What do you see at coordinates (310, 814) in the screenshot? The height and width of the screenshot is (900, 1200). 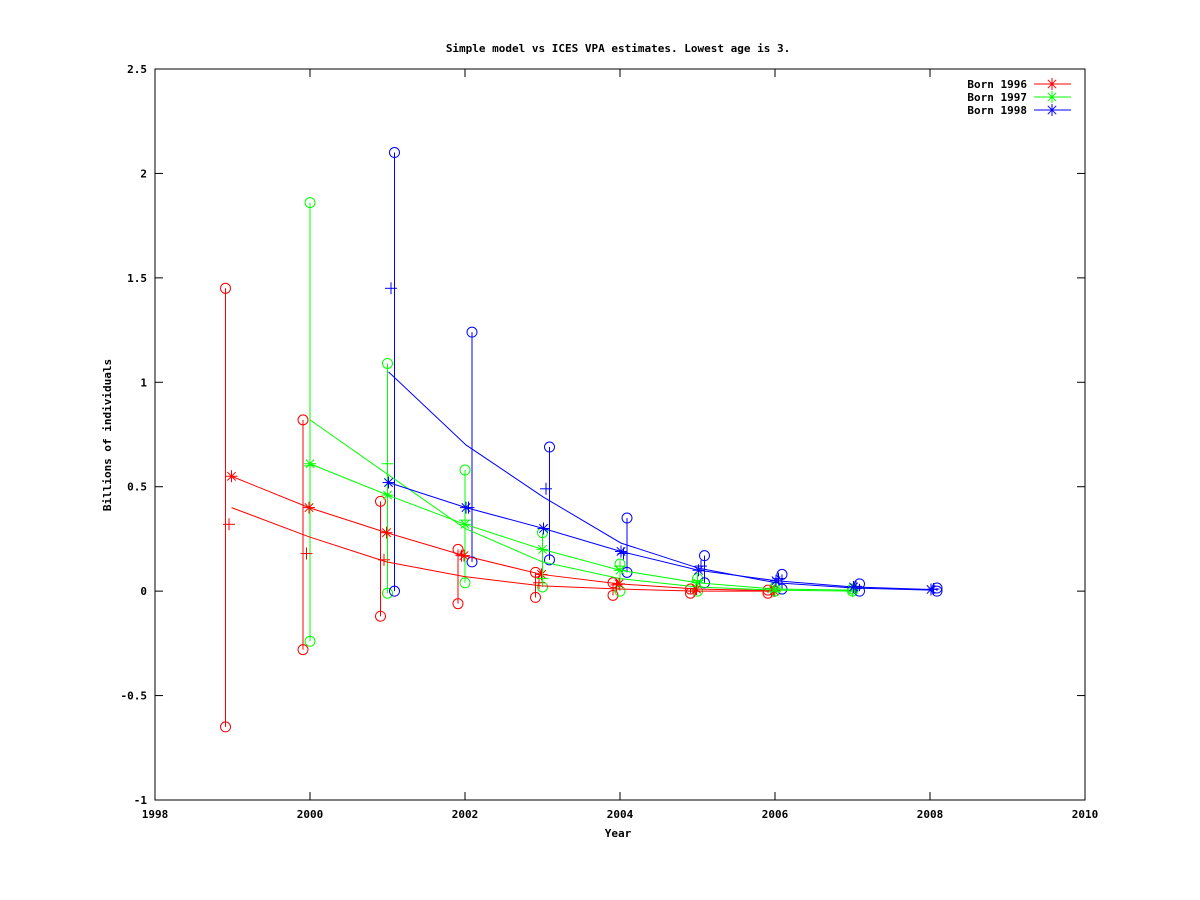 I see `x-tick-label: 2000` at bounding box center [310, 814].